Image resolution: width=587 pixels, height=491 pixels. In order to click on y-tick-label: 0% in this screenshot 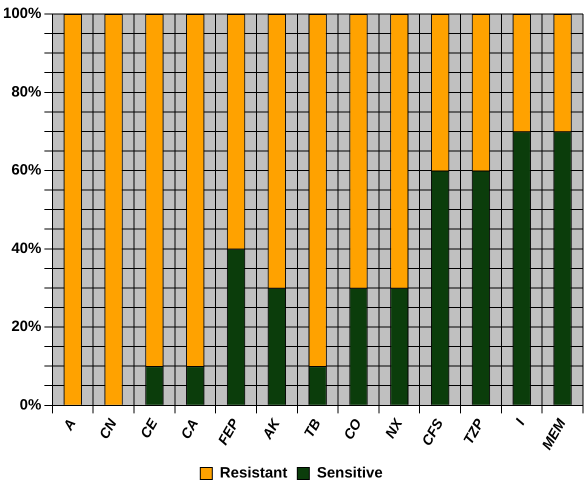, I will do `click(31, 405)`.